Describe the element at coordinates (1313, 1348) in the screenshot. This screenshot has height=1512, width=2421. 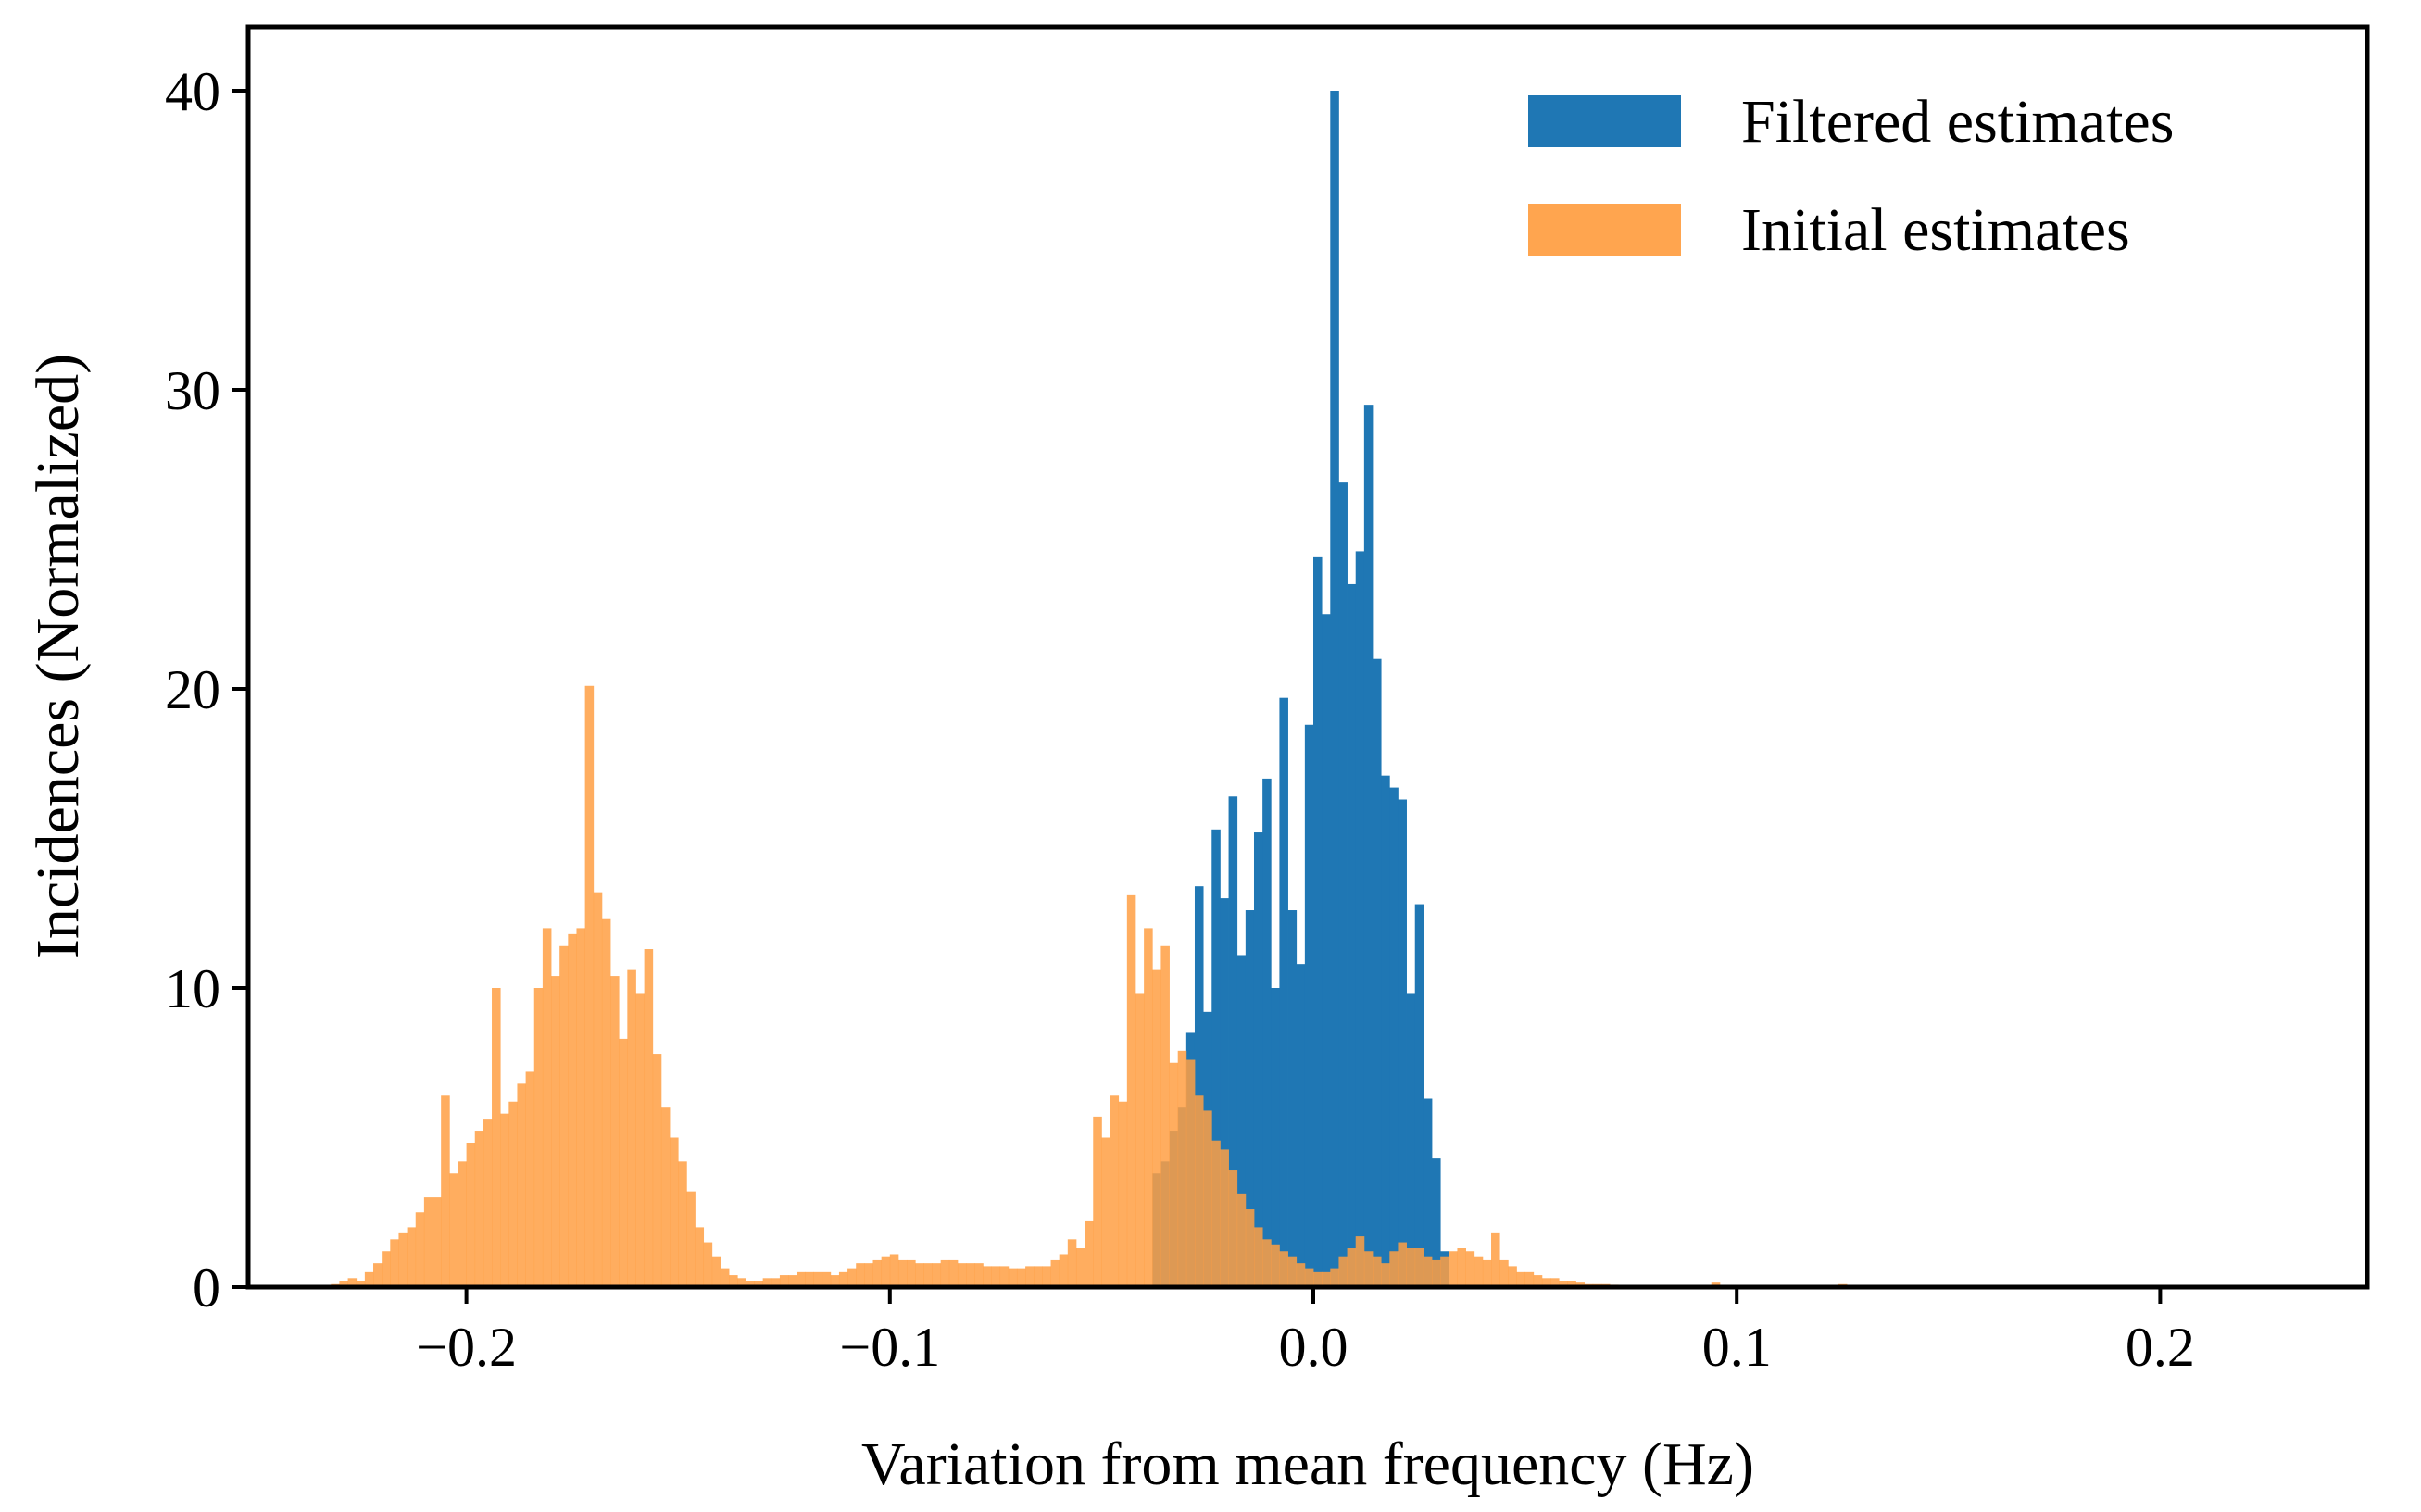
I see `x-tick-label: 0.0` at that location.